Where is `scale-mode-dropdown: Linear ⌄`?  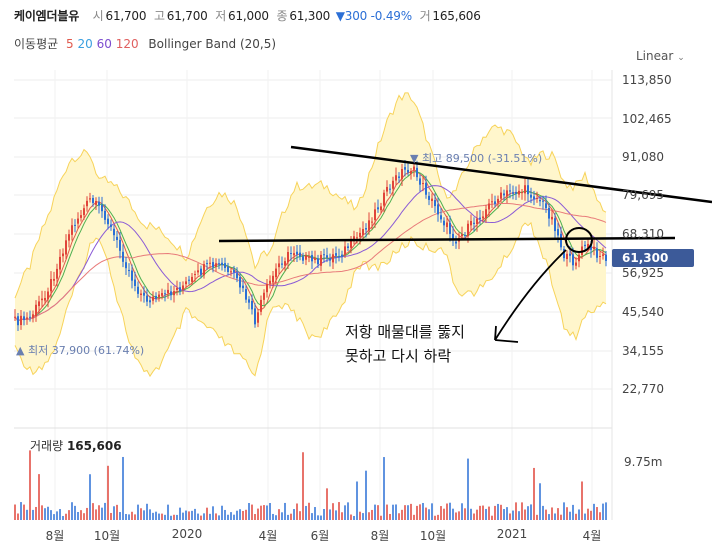 scale-mode-dropdown: Linear ⌄ is located at coordinates (660, 56).